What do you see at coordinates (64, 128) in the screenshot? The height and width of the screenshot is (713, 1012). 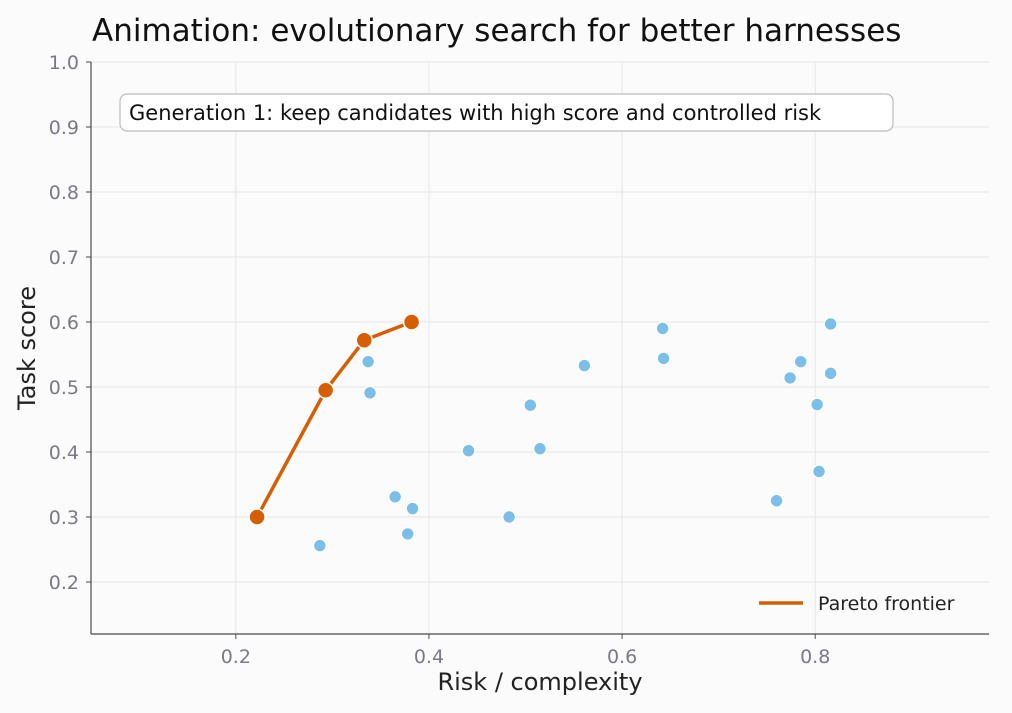 I see `y-tick-label: 0.9` at bounding box center [64, 128].